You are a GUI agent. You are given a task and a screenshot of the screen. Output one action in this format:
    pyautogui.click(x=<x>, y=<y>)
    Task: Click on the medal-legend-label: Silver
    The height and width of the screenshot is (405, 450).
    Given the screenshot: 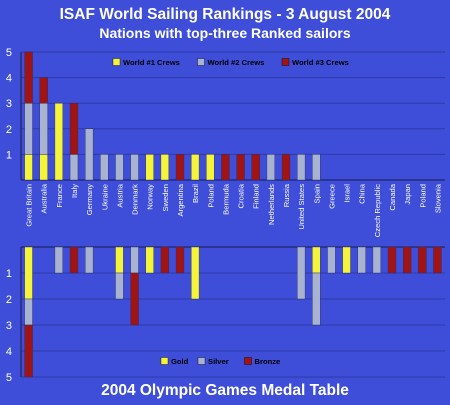 What is the action you would take?
    pyautogui.click(x=218, y=361)
    